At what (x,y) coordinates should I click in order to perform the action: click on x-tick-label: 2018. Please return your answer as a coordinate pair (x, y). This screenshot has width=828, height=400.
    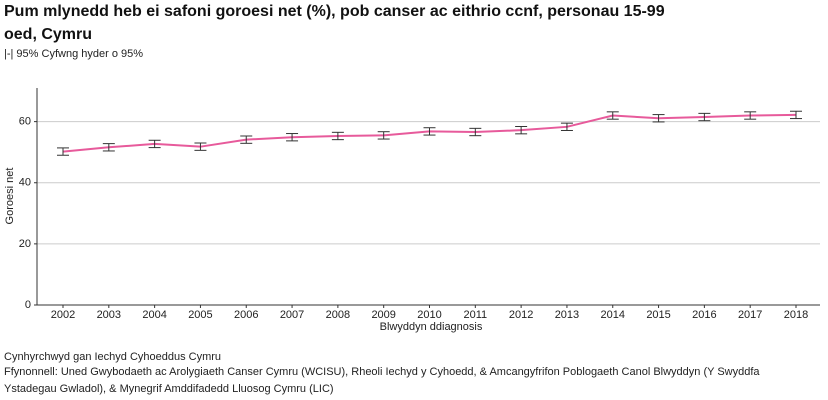
    Looking at the image, I should click on (796, 315).